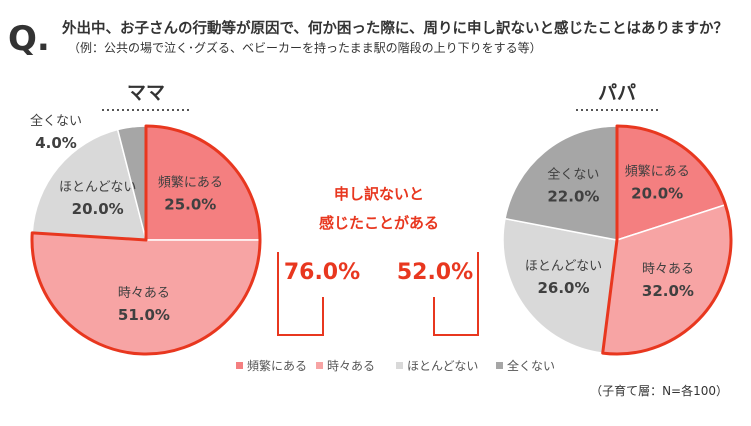 Image resolution: width=751 pixels, height=426 pixels. What do you see at coordinates (239, 365) in the screenshot?
I see `legend-swatch-frequent` at bounding box center [239, 365].